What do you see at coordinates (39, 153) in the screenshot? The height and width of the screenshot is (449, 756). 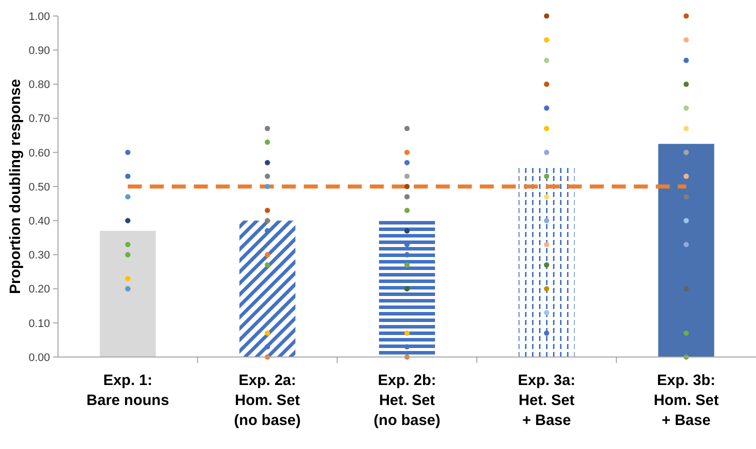 I see `y-tick-label: 0.60` at bounding box center [39, 153].